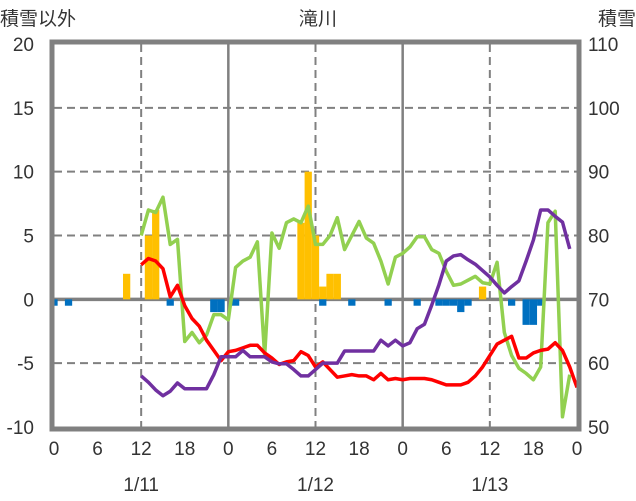  What do you see at coordinates (23, 109) in the screenshot?
I see `left-tick-label: 15` at bounding box center [23, 109].